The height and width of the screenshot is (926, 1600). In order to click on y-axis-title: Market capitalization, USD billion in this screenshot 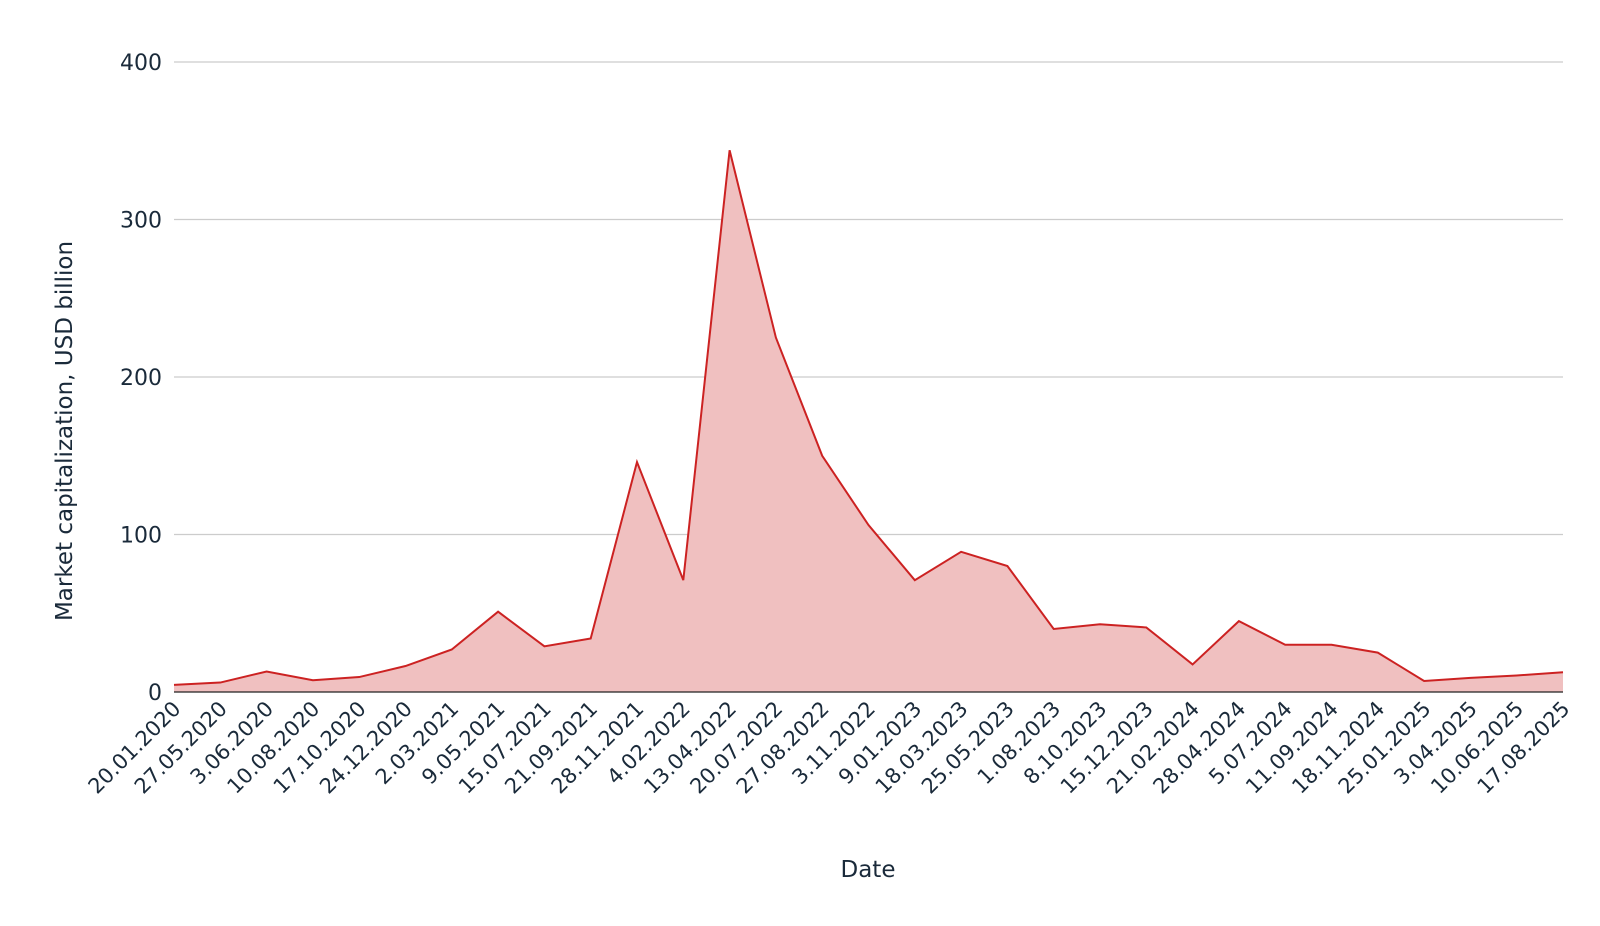, I will do `click(65, 431)`.